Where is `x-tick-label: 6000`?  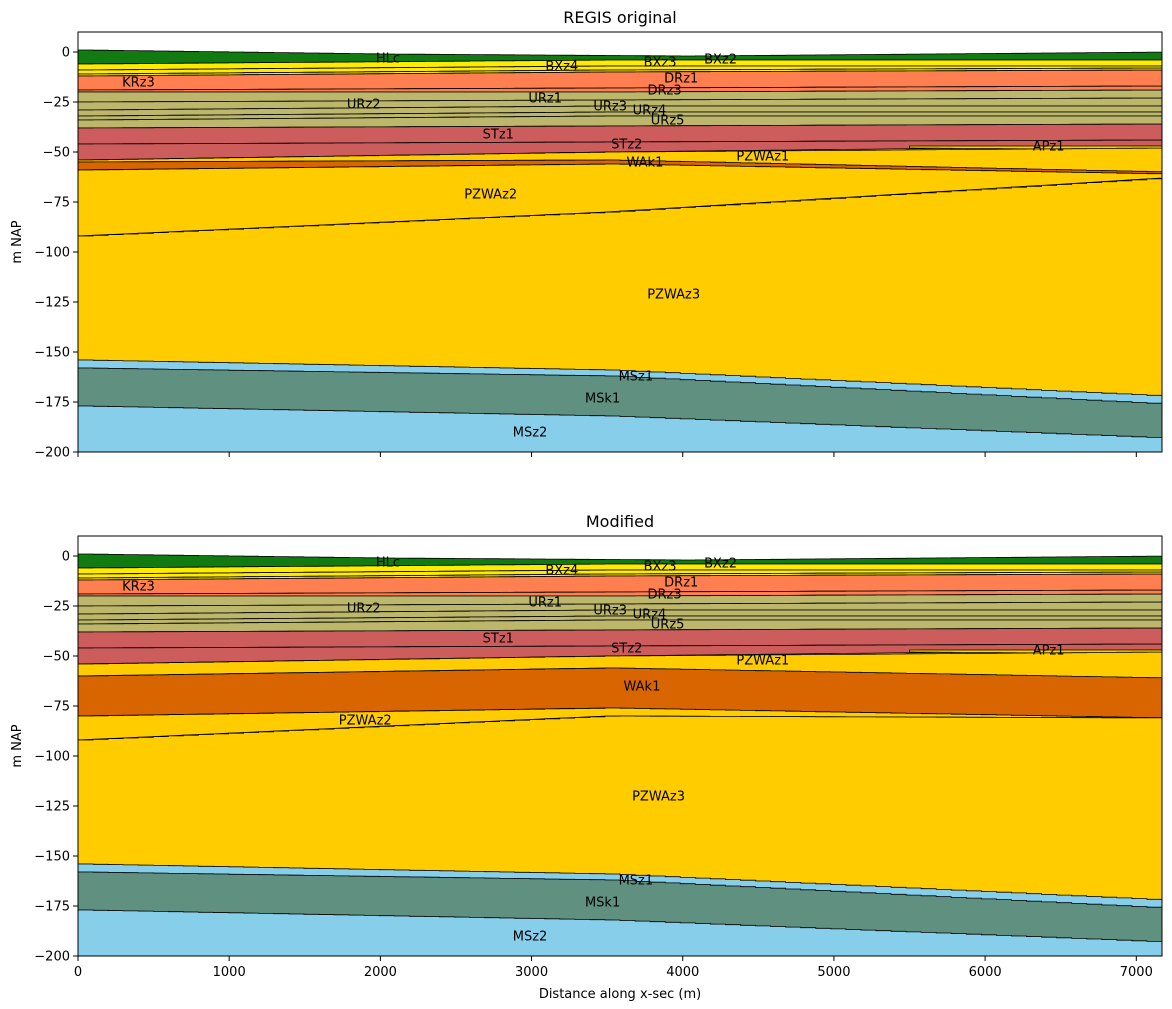
x-tick-label: 6000 is located at coordinates (985, 972).